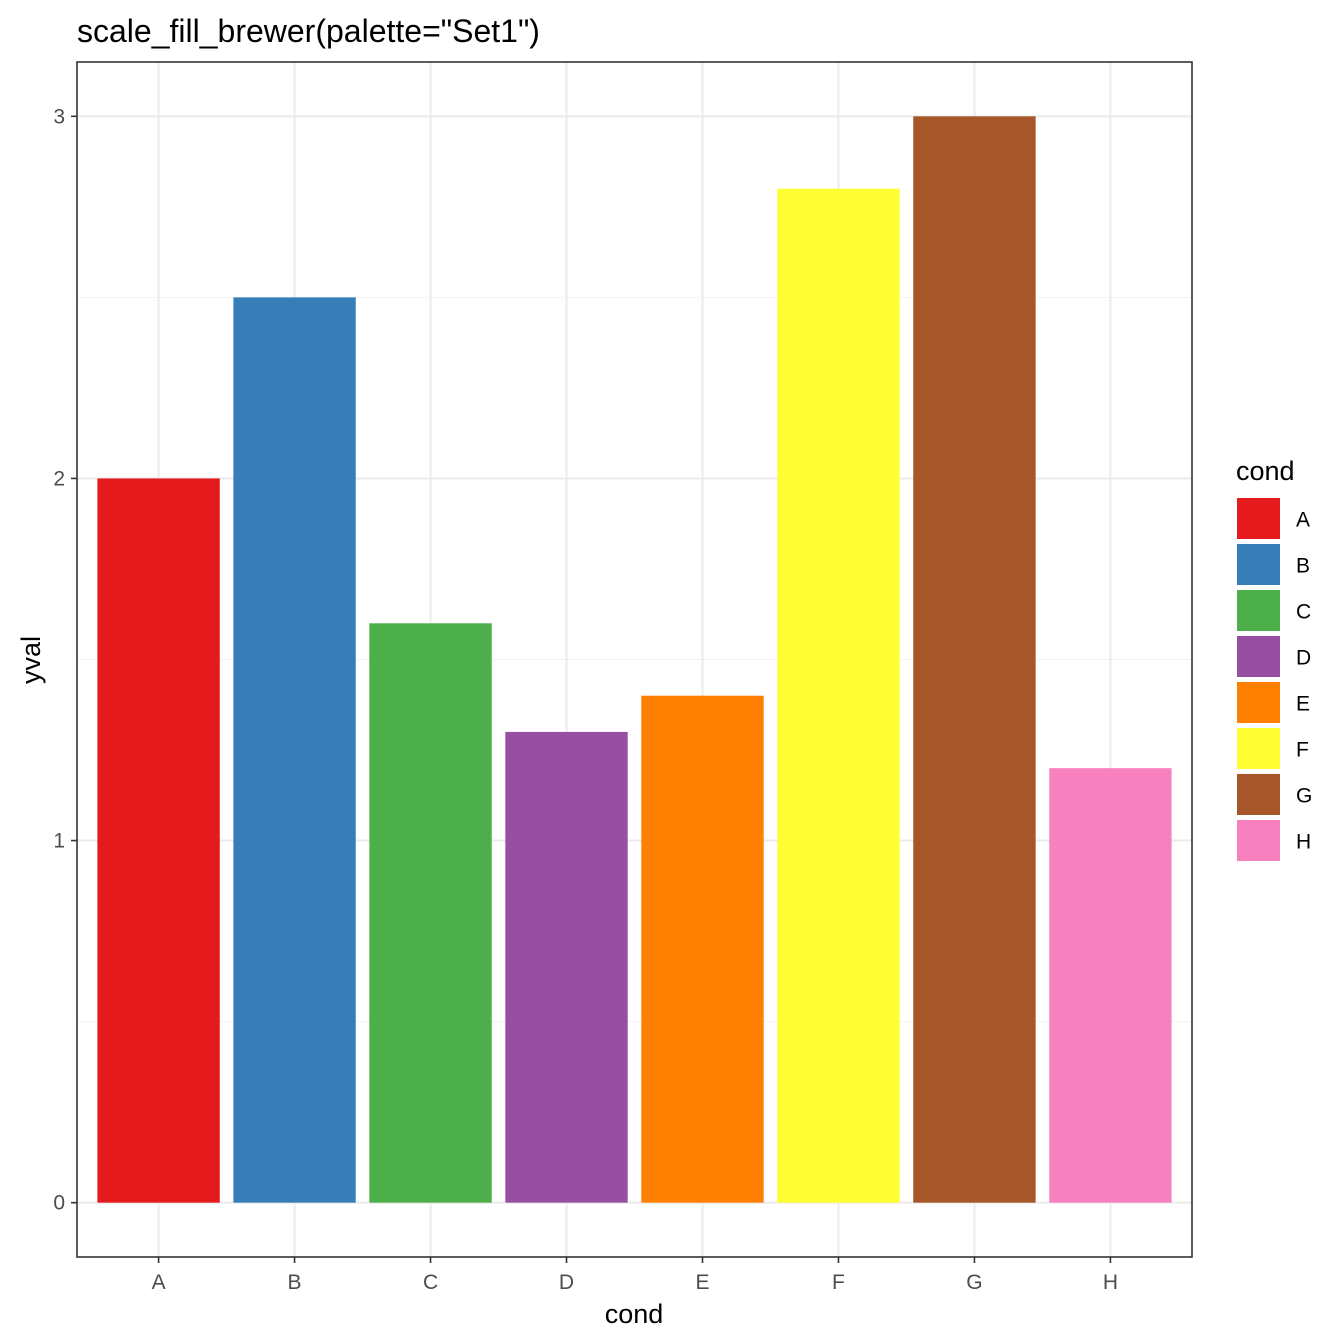  Describe the element at coordinates (59, 478) in the screenshot. I see `y-tick-label: 2` at that location.